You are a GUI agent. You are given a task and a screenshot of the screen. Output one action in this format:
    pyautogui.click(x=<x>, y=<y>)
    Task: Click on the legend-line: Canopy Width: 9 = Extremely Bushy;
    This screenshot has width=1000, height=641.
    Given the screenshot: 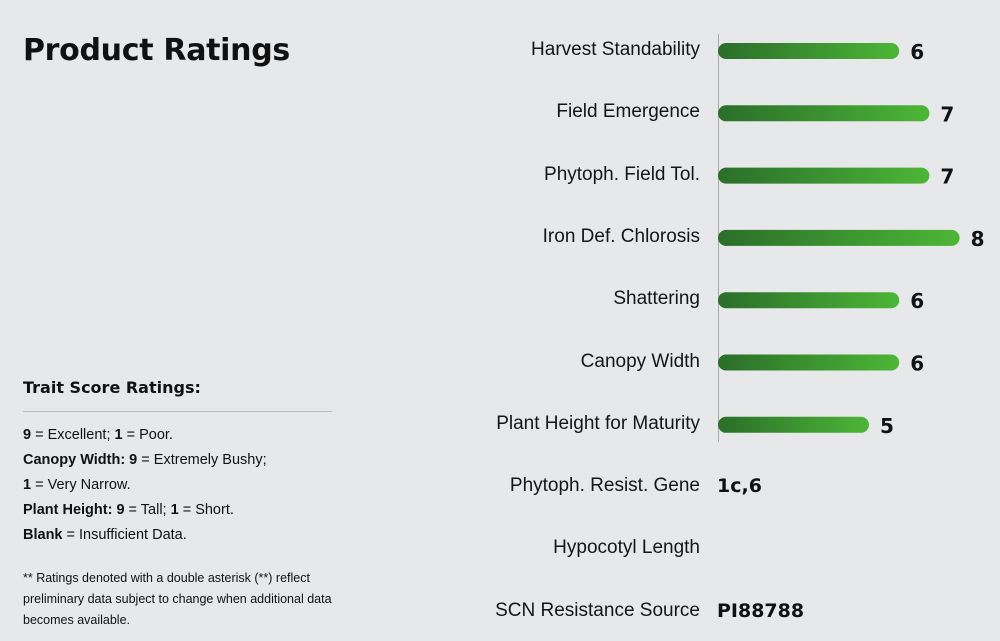 What is the action you would take?
    pyautogui.click(x=145, y=460)
    